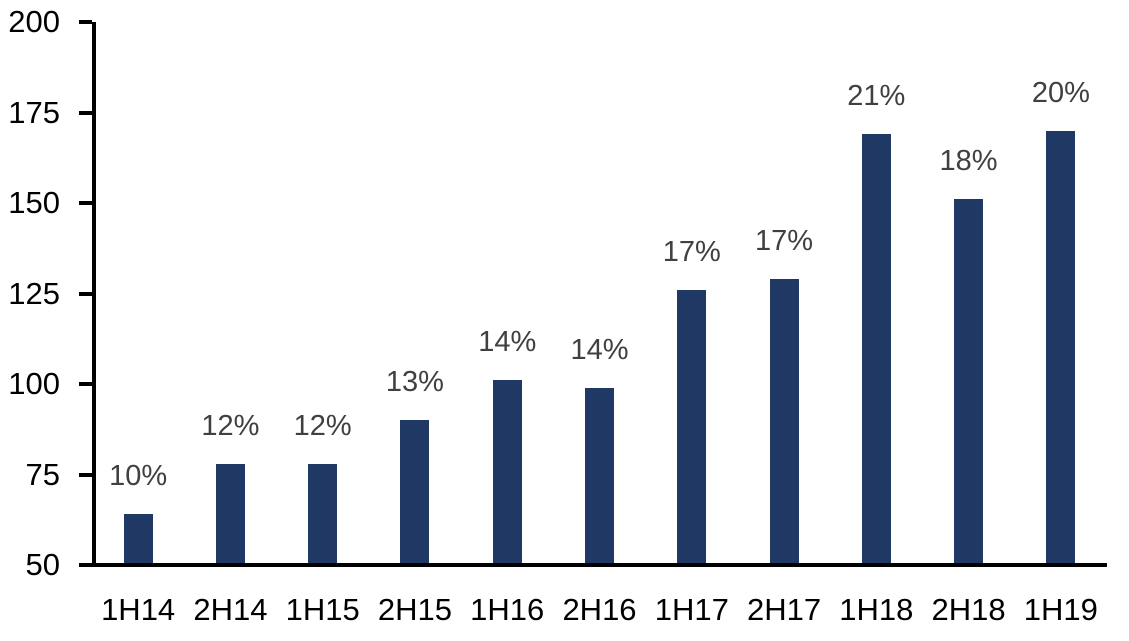  Describe the element at coordinates (784, 609) in the screenshot. I see `x-tick-label: 2H17` at that location.